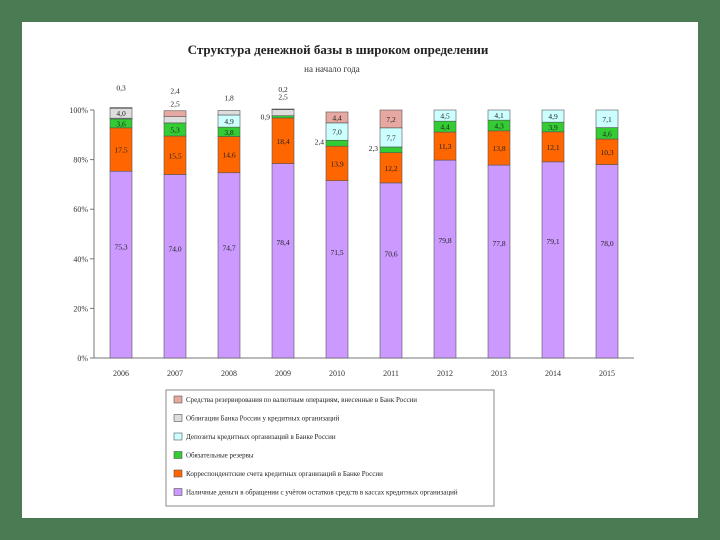  I want to click on bar-stack-2015: 78,0 10,3 4,6 7,1, so click(607, 234).